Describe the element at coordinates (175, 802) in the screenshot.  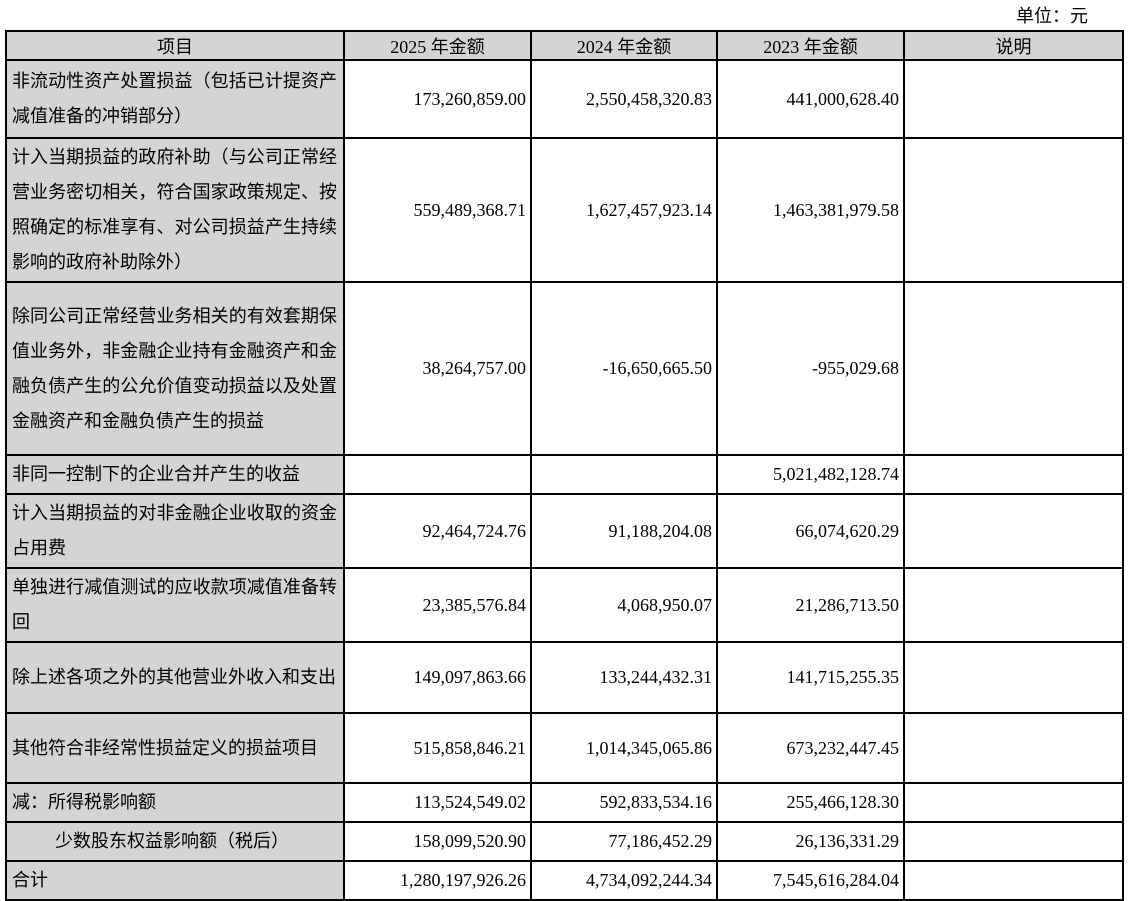
I see `item-cell: 减：所得税影响额` at that location.